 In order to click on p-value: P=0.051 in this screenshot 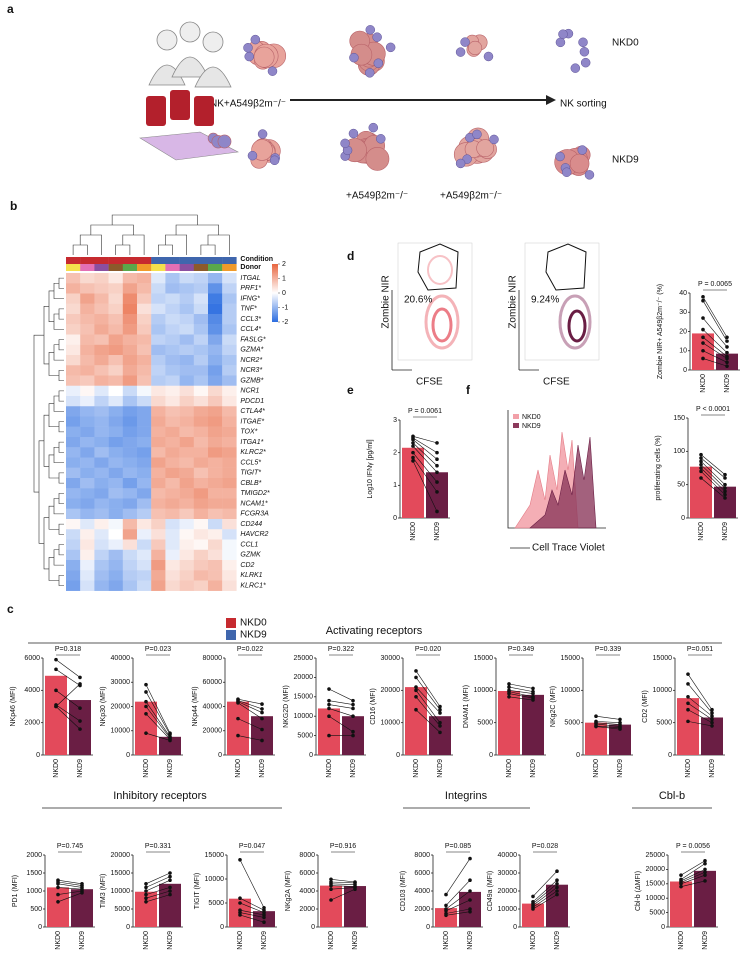, I will do `click(700, 649)`.